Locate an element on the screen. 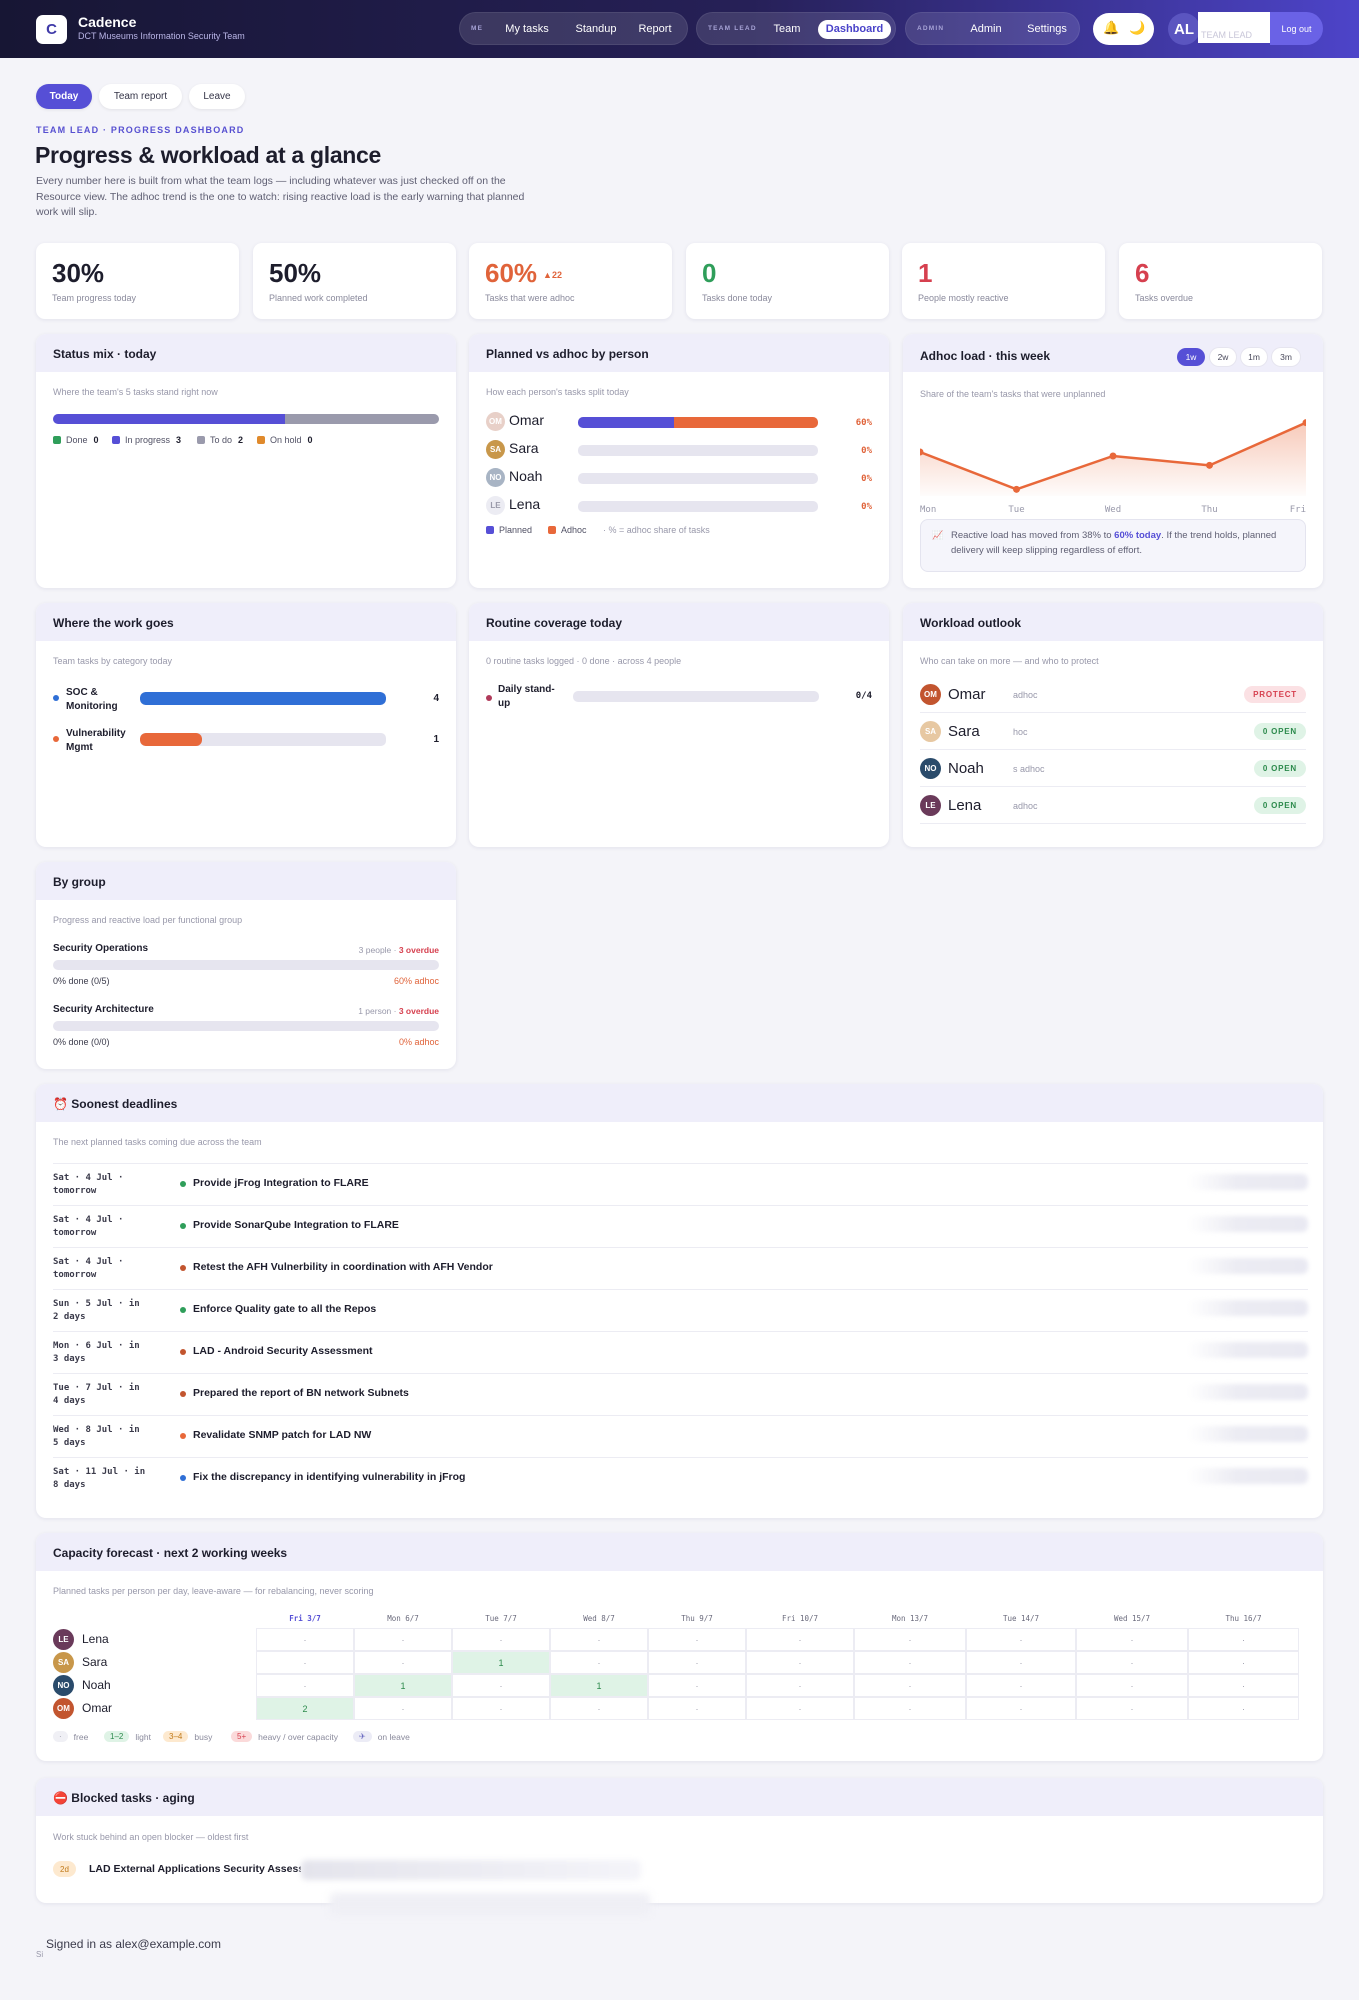 The height and width of the screenshot is (2000, 1359). deadline-date: Sun · 5 Jul · in 2 days is located at coordinates (96, 1310).